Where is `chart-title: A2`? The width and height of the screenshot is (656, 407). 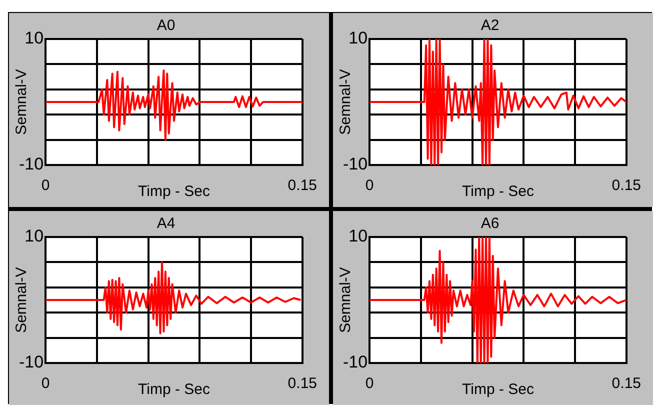 chart-title: A2 is located at coordinates (490, 25).